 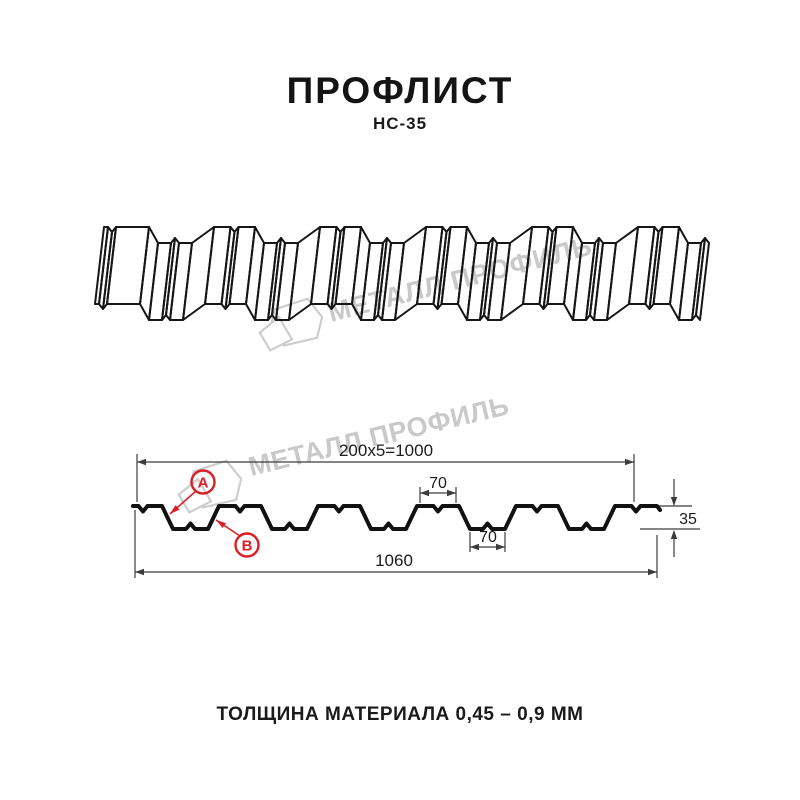 I want to click on dim-coverage-label: 200x5=1000, so click(x=386, y=450).